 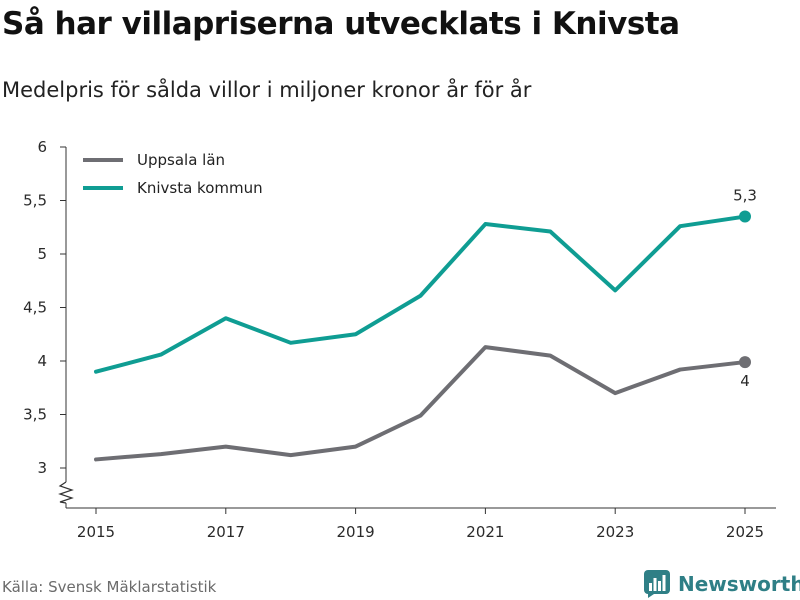 What do you see at coordinates (42, 468) in the screenshot?
I see `y-tick-label: 3` at bounding box center [42, 468].